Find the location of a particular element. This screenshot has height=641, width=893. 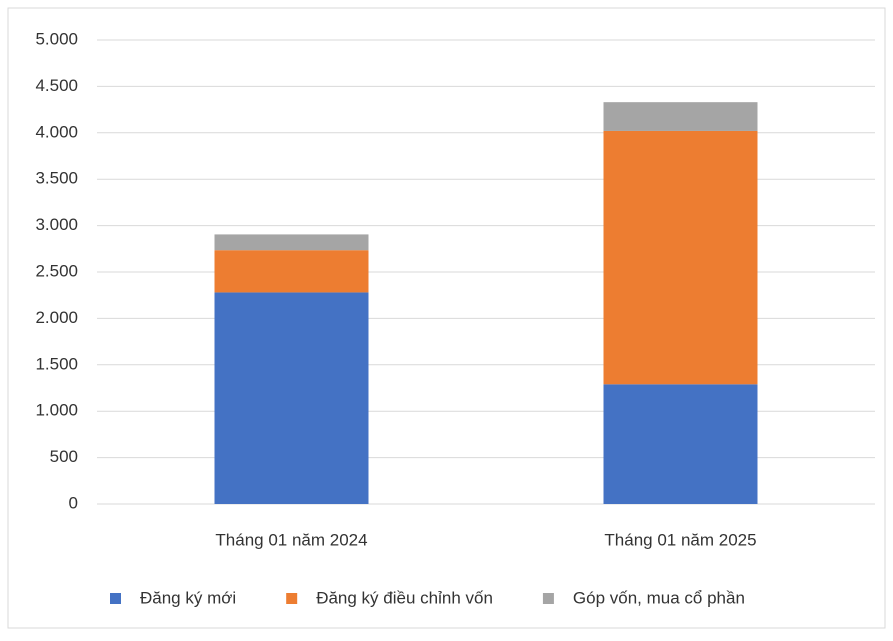

legend-label: Đăng ký điều chỉnh vốn is located at coordinates (404, 597).